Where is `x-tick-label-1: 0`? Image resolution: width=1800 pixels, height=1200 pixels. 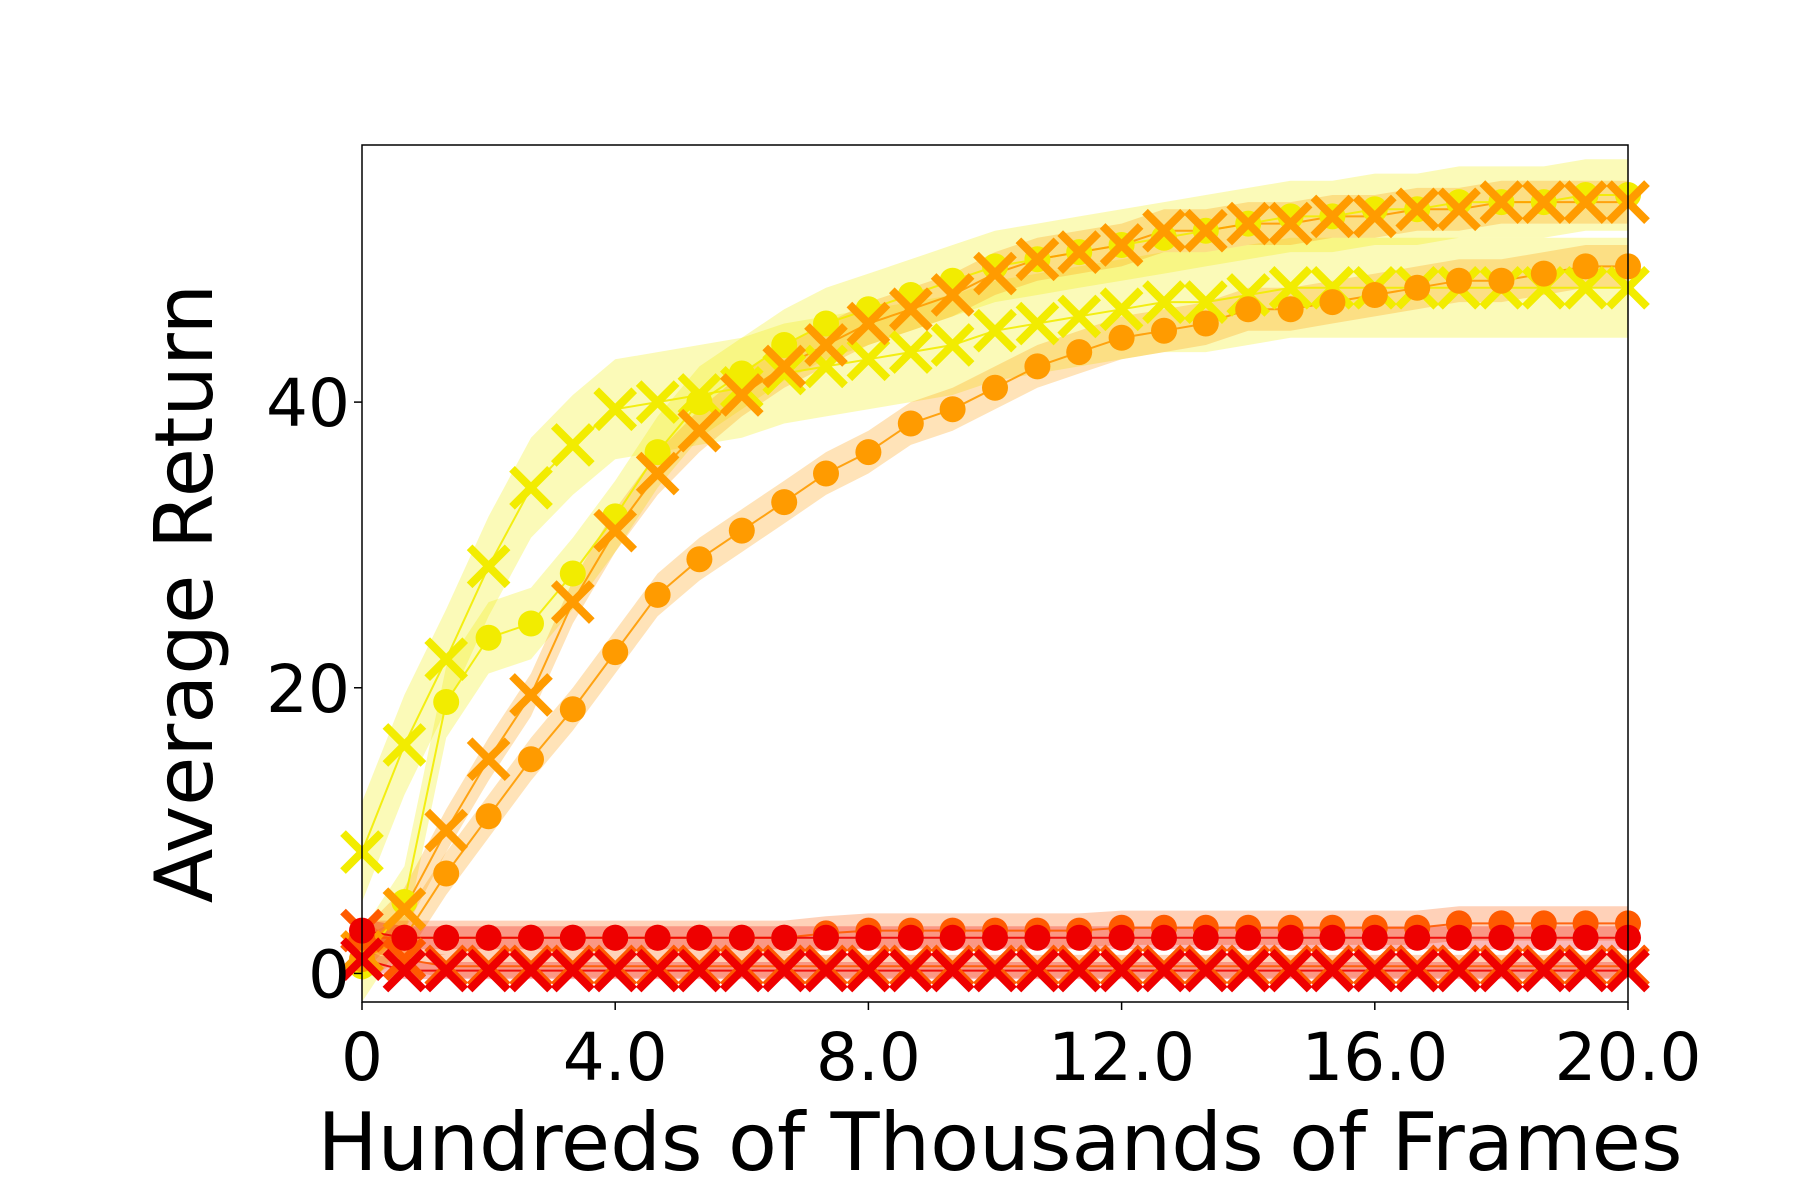 x-tick-label-1: 0 is located at coordinates (362, 1057).